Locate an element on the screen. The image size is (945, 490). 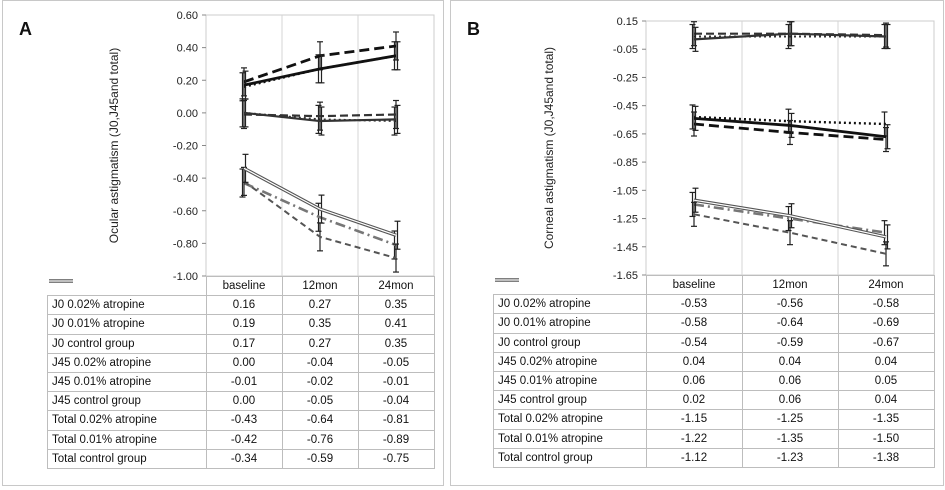
table-row: J45 0.02% atropine 0.00 -0.04 -0.05 is located at coordinates (241, 326).